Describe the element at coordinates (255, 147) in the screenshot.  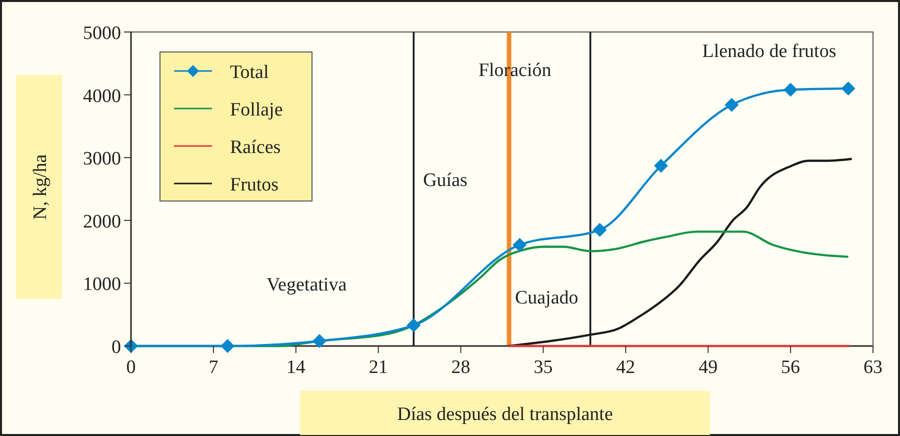
I see `legend-label: Raíces` at that location.